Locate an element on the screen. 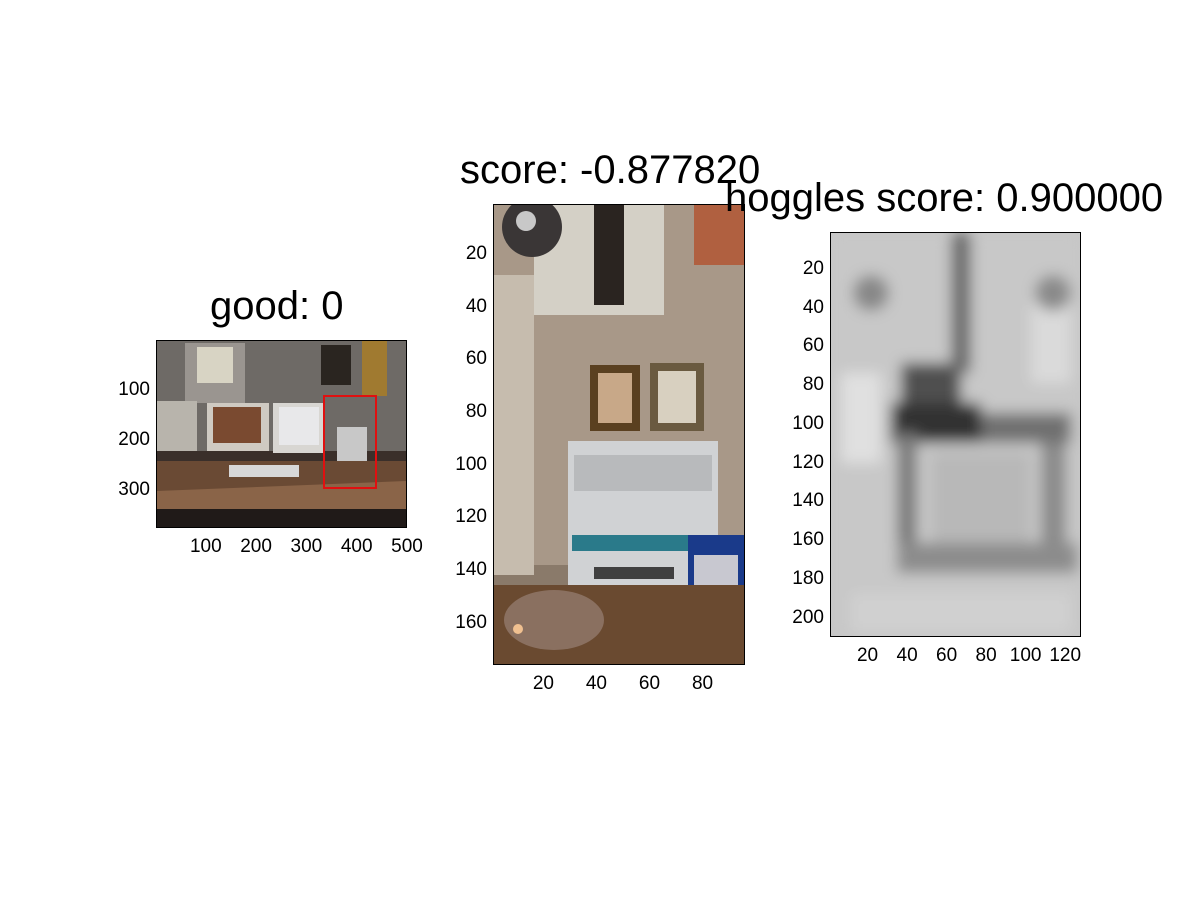  panel2-title: score: -0.877820 is located at coordinates (610, 170).